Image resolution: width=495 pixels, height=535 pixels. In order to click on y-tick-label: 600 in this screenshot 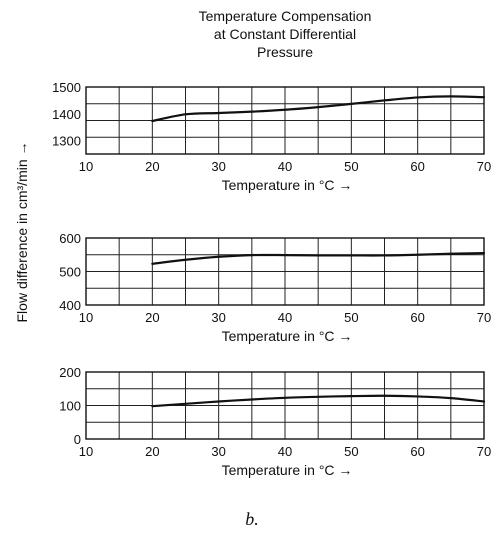, I will do `click(70, 238)`.